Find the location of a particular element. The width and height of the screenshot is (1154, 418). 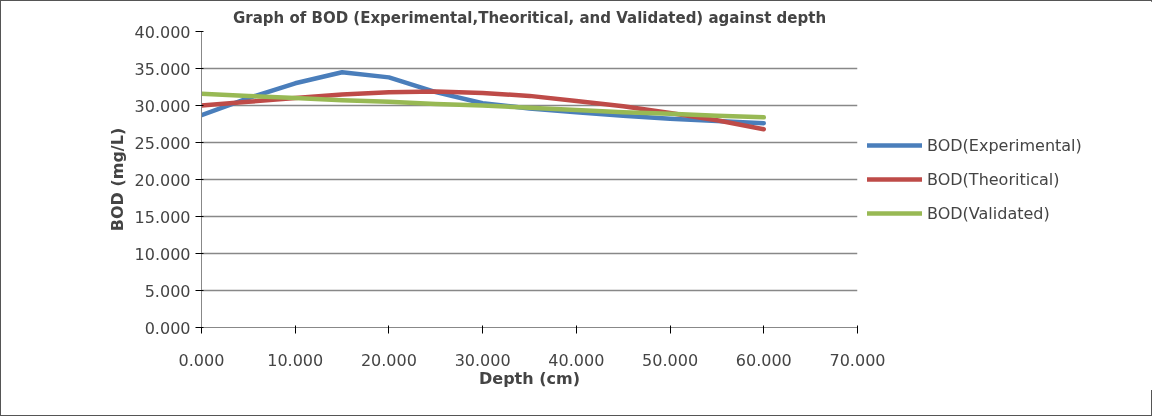

y-tick-label: 5.000 is located at coordinates (167, 291).